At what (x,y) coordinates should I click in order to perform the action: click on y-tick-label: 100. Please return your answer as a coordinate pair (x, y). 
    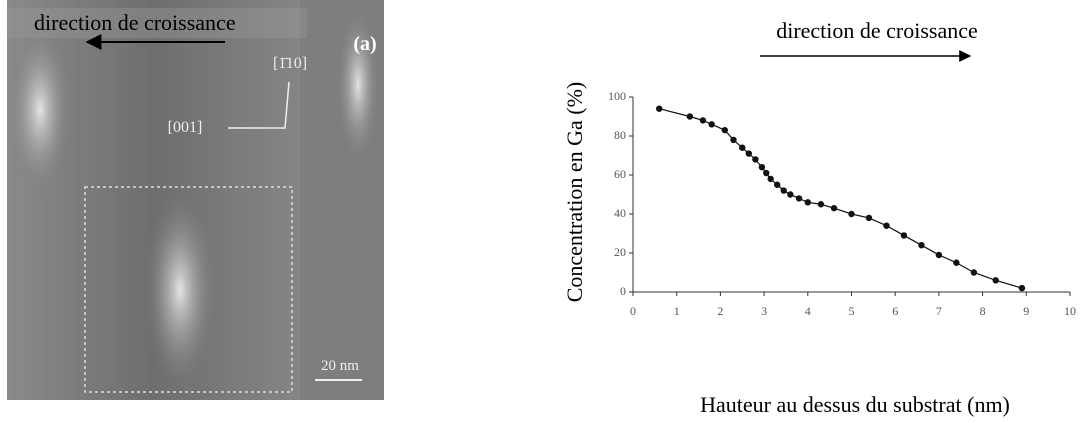
    Looking at the image, I should click on (617, 96).